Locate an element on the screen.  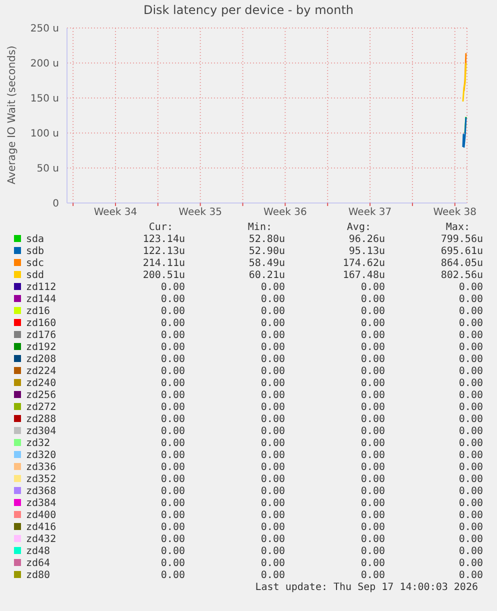
x-tick-label: Week 35 is located at coordinates (200, 212).